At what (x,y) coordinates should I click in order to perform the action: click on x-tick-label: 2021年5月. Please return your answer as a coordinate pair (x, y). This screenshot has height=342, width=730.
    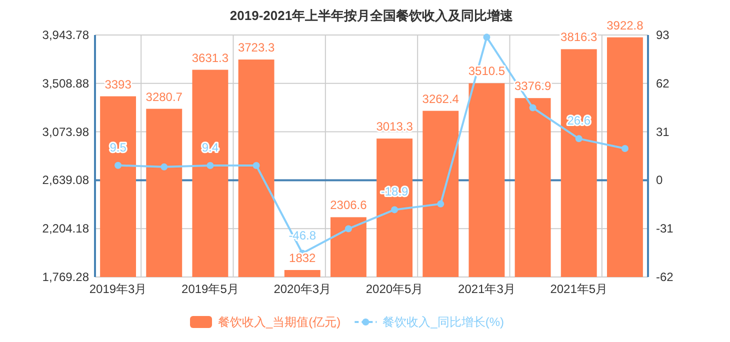
    Looking at the image, I should click on (579, 289).